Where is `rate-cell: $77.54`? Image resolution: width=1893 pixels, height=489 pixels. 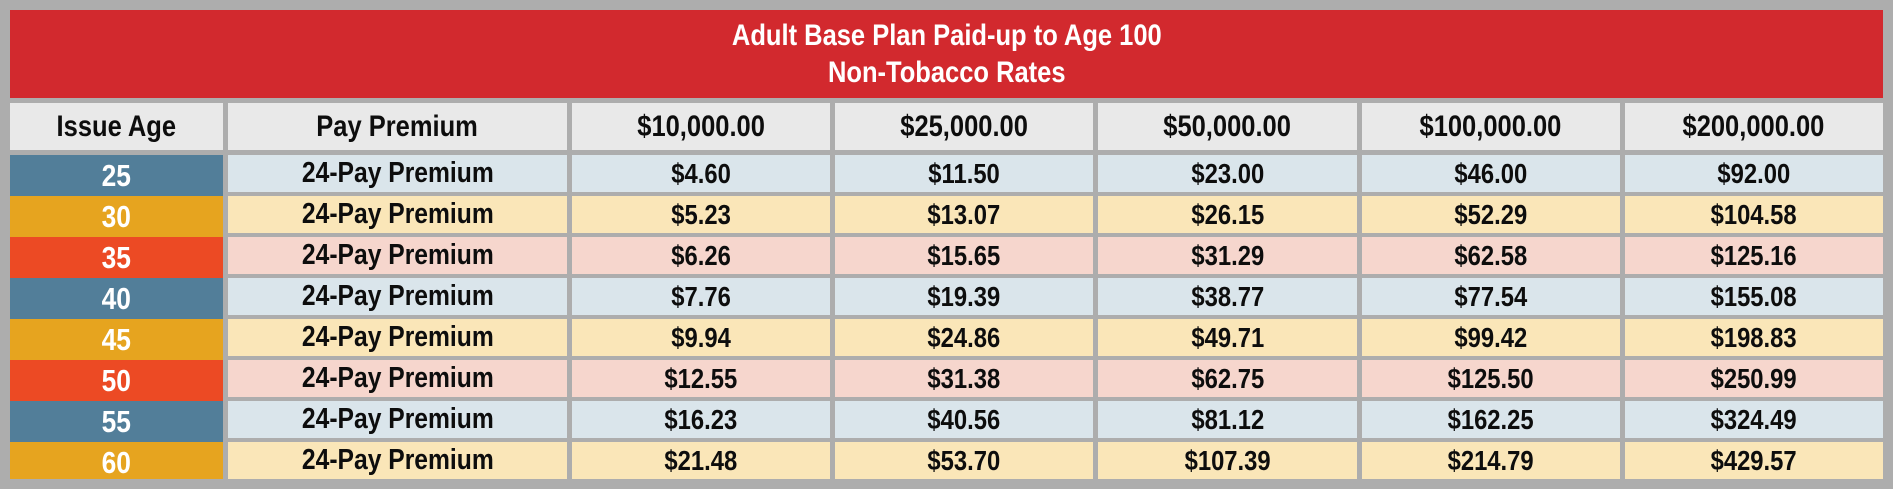 rate-cell: $77.54 is located at coordinates (1490, 296).